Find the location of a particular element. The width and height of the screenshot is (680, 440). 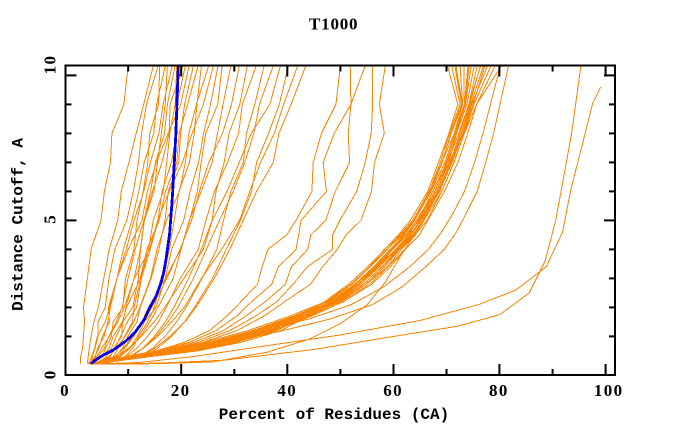

svg-text: T1000 is located at coordinates (333, 24).